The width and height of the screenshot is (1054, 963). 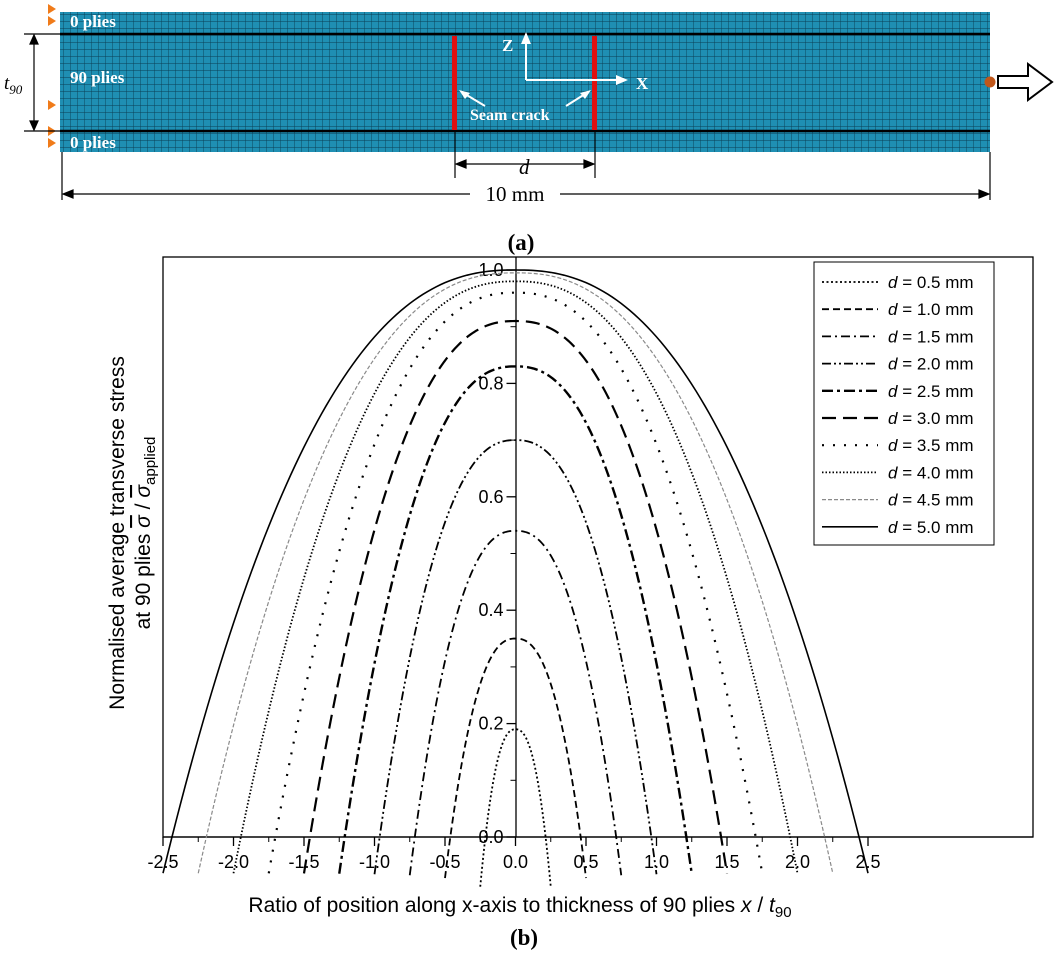 What do you see at coordinates (490, 610) in the screenshot?
I see `y-tick-label: 0.4` at bounding box center [490, 610].